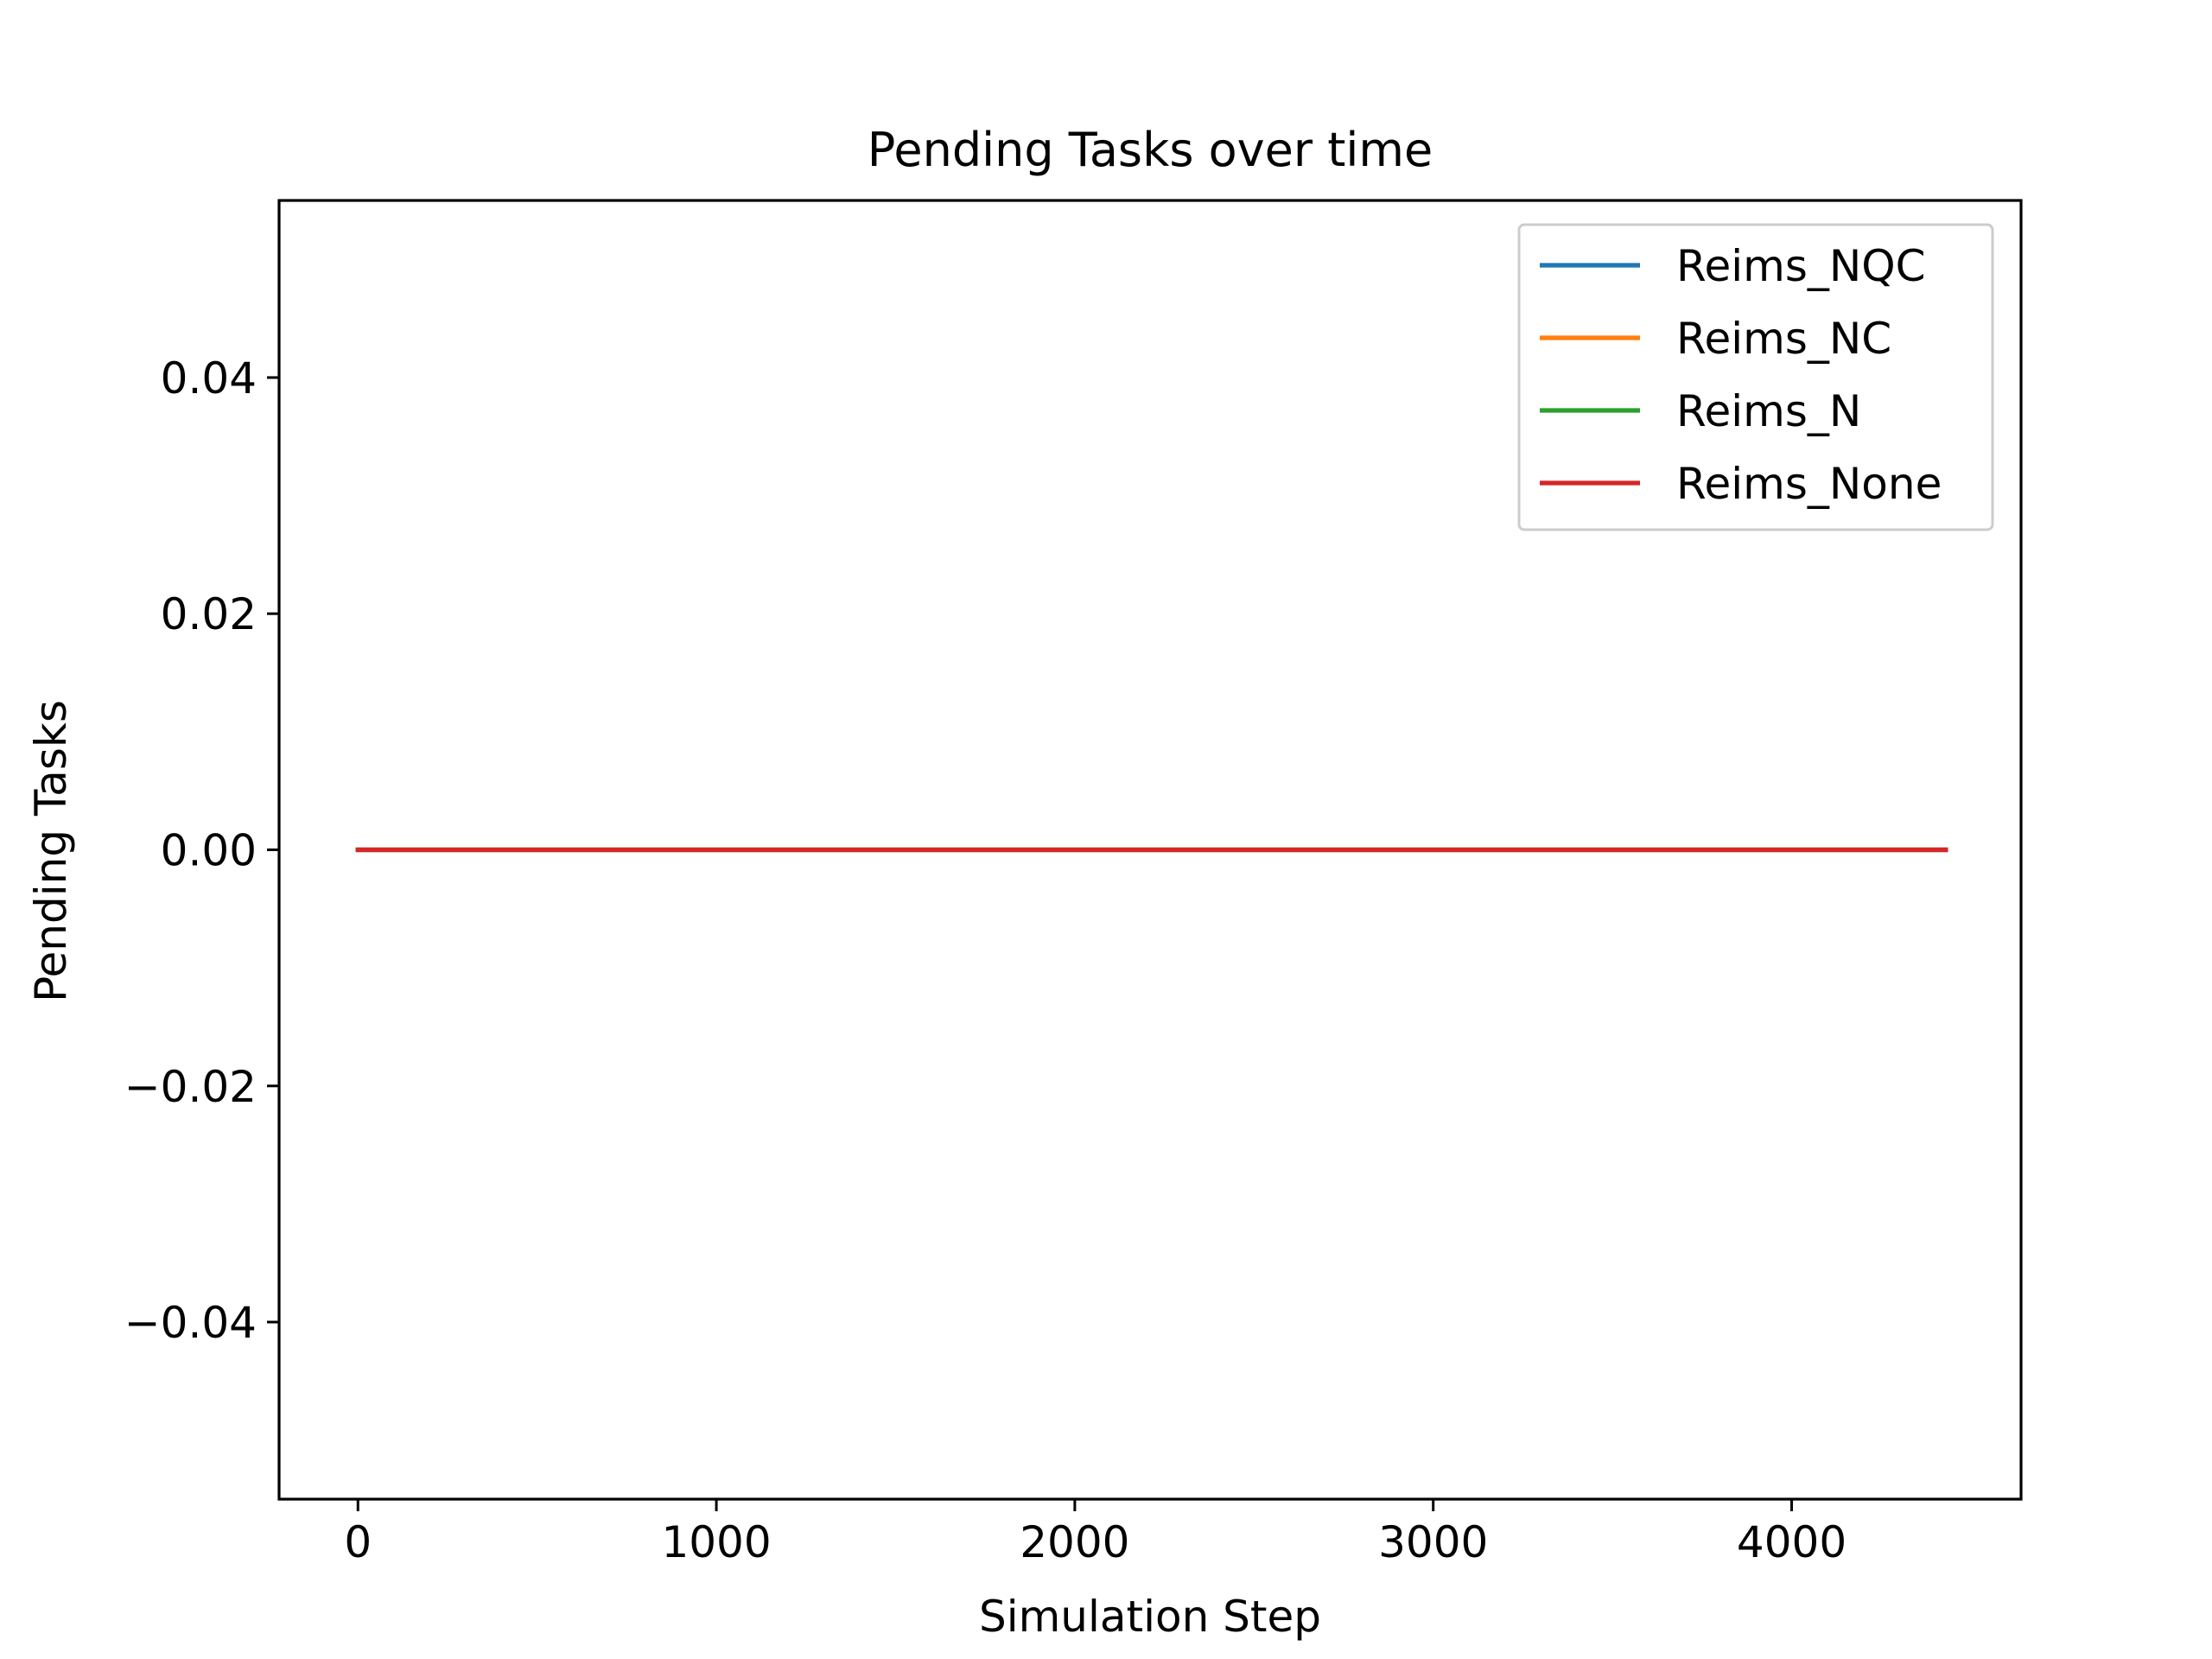 The height and width of the screenshot is (1659, 2212). I want to click on legend-label: Reims_None, so click(1809, 484).